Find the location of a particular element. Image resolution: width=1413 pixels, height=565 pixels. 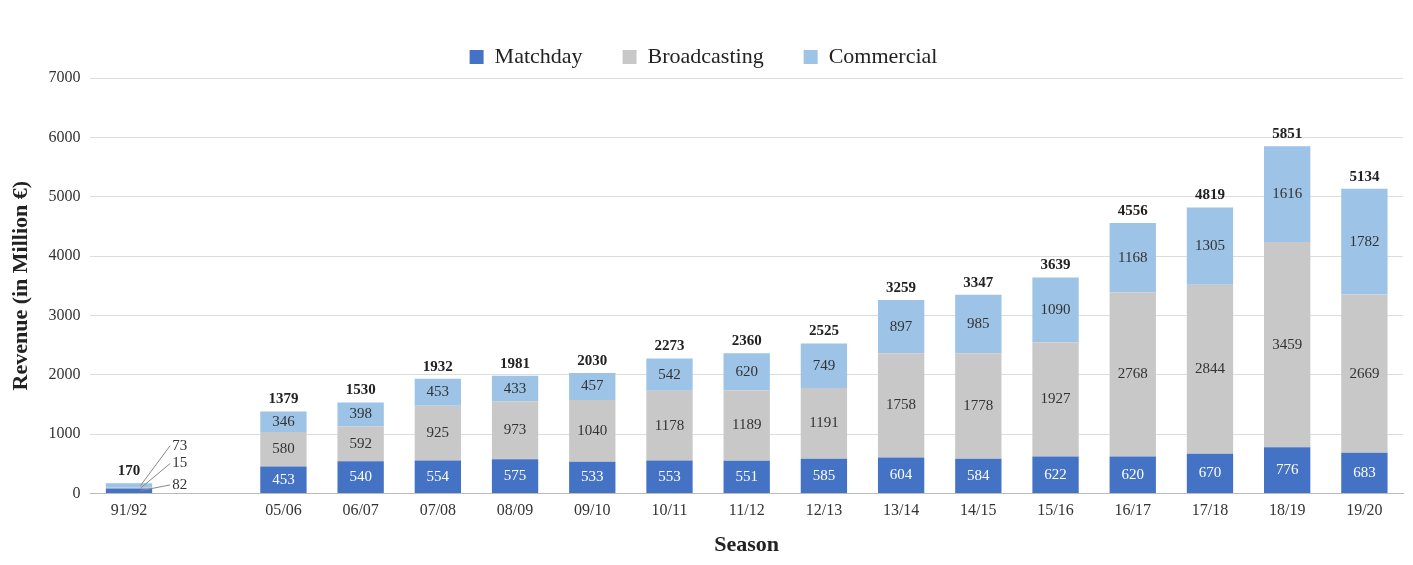

x-tick-label: 18/19 is located at coordinates (1287, 510).